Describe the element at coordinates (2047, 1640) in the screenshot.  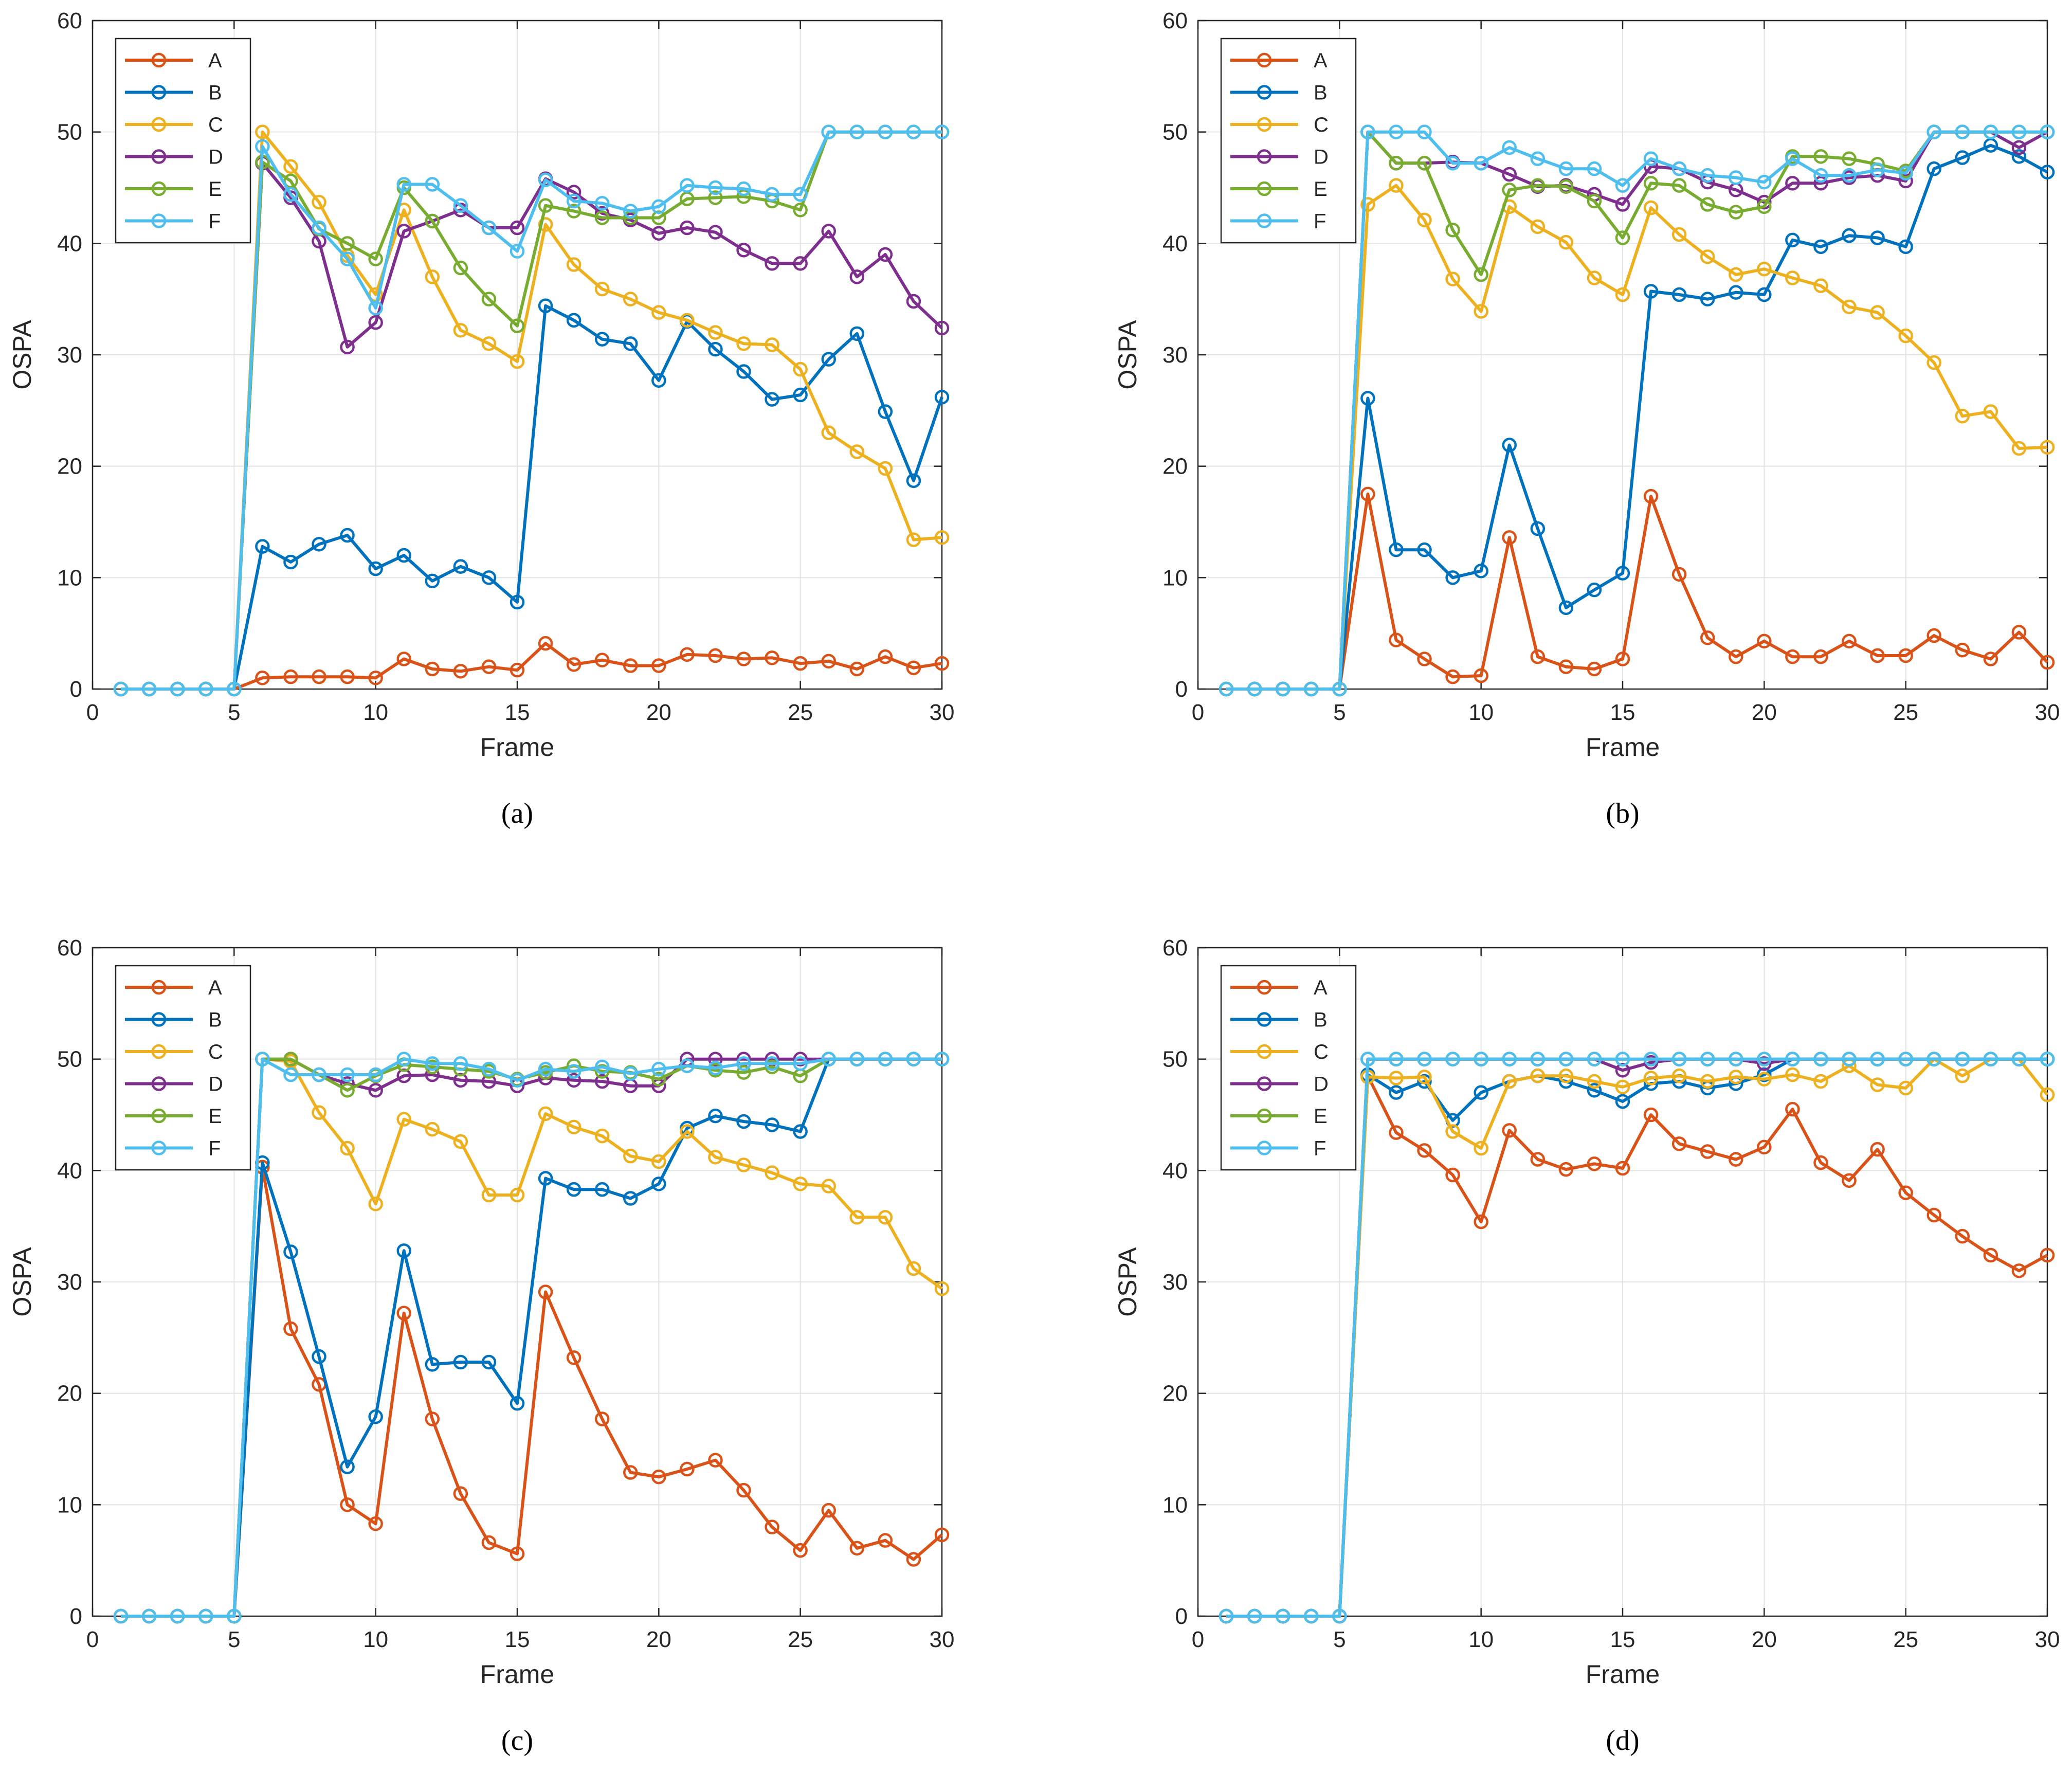
I see `x-tick-label: 30` at that location.